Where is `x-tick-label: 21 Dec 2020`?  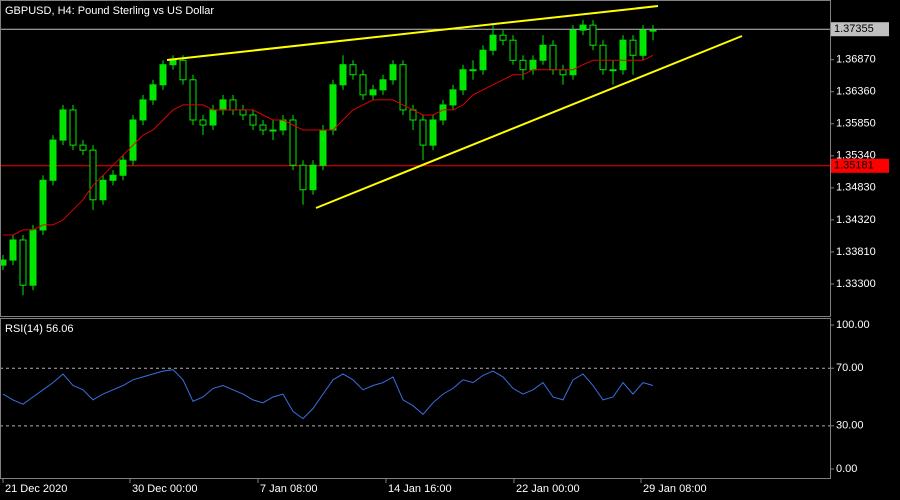 x-tick-label: 21 Dec 2020 is located at coordinates (36, 489).